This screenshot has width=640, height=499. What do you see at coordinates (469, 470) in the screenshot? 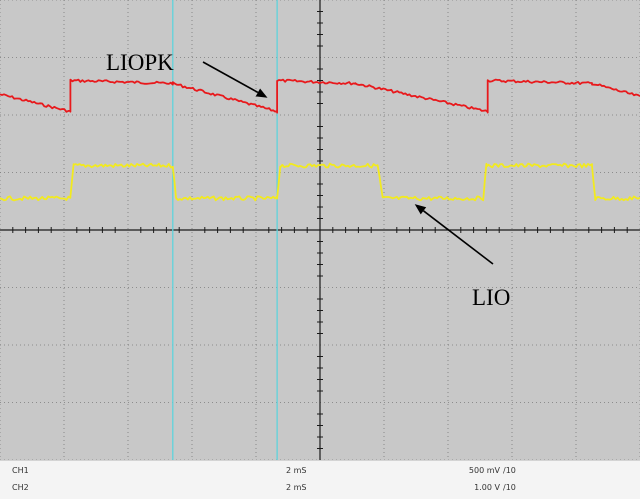
I see `volts-per-div: 500 mV` at bounding box center [469, 470].